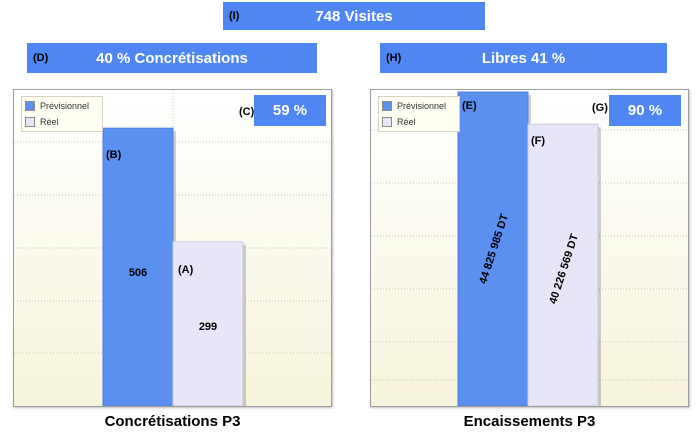 This screenshot has height=435, width=700. I want to click on libres-text: Libres 41 %, so click(523, 58).